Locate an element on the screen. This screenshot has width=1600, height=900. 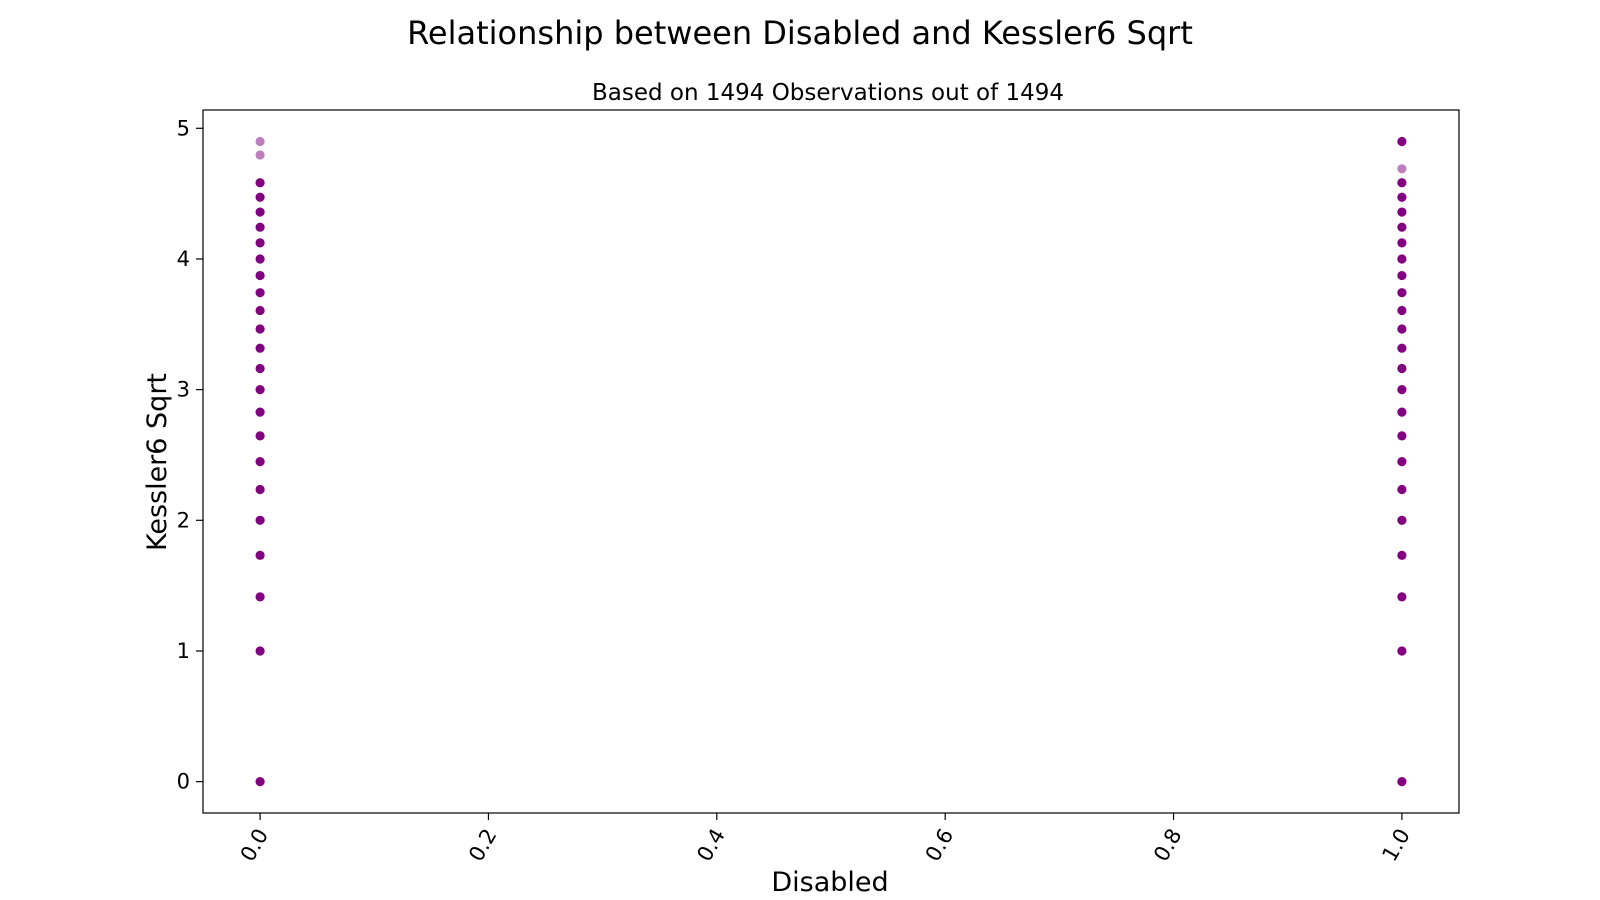
x-axis-ticks: 0.0 0.2 0.4 0.6 0.8 1.0 is located at coordinates (825, 839).